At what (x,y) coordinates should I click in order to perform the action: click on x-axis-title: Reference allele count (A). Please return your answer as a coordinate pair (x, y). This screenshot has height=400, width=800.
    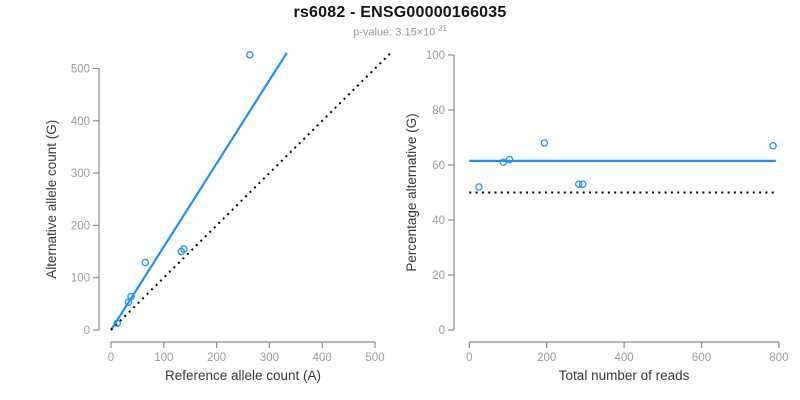
    Looking at the image, I should click on (243, 375).